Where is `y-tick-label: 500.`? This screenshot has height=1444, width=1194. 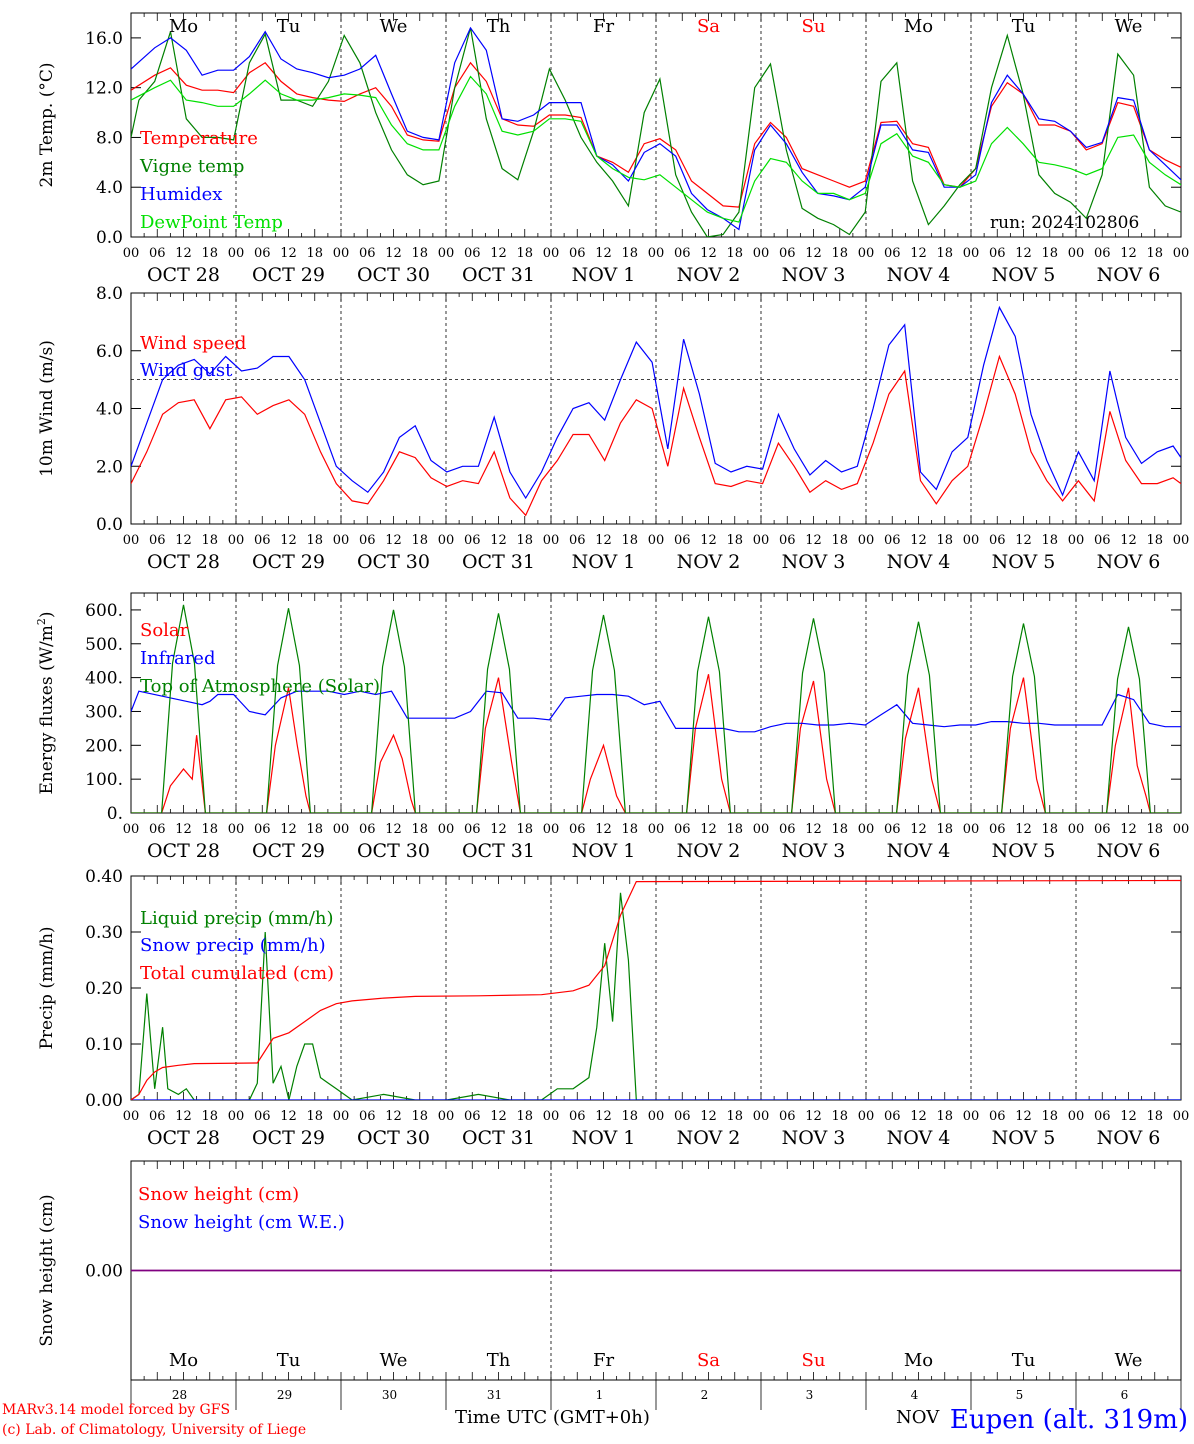 y-tick-label: 500. is located at coordinates (104, 645).